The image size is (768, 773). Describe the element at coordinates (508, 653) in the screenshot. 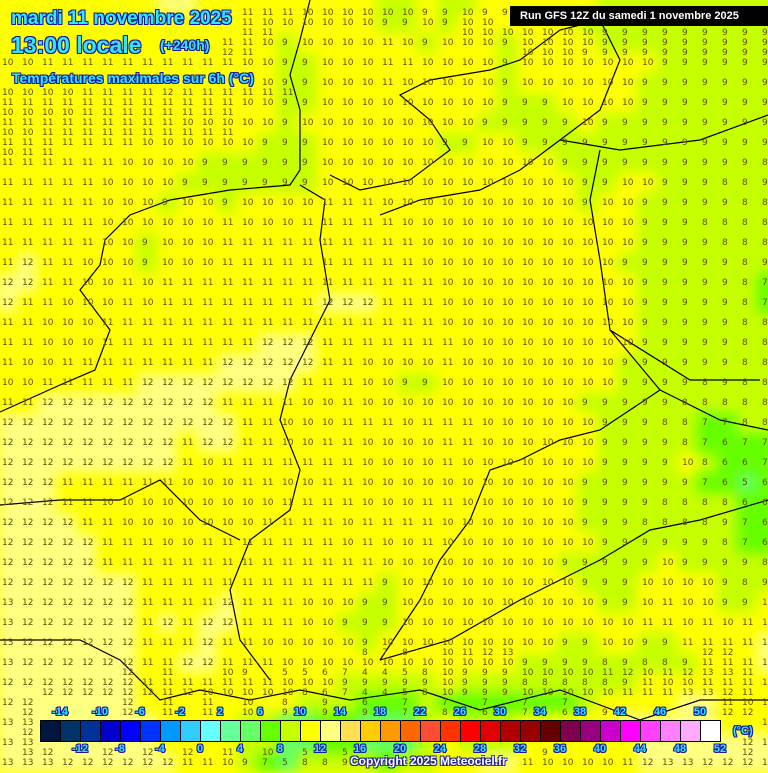

I see `temperature-value: 13` at that location.